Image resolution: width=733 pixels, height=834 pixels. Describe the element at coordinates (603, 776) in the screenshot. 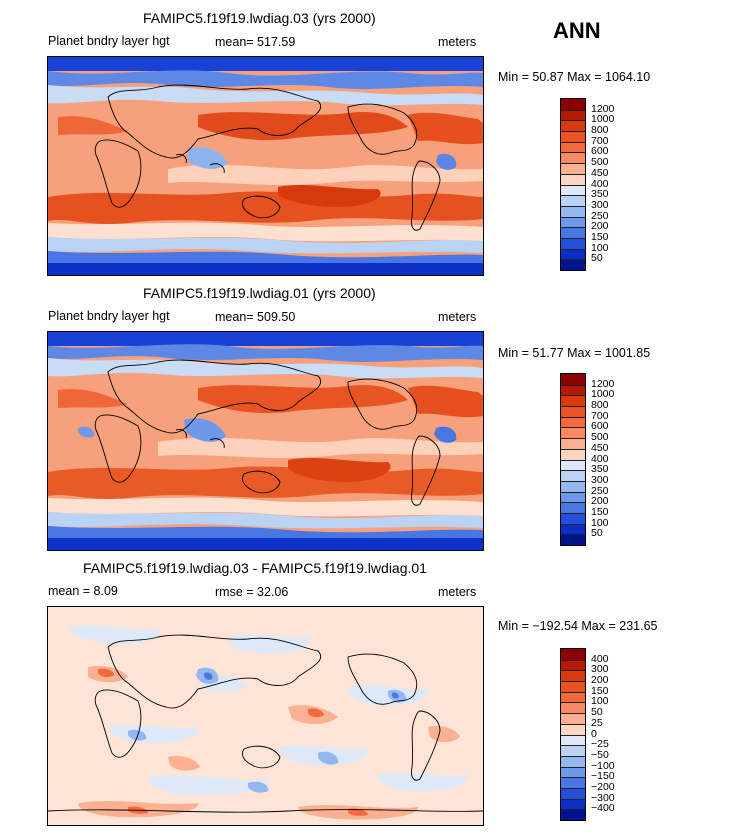

I see `colorbar-tick-label: −150` at that location.